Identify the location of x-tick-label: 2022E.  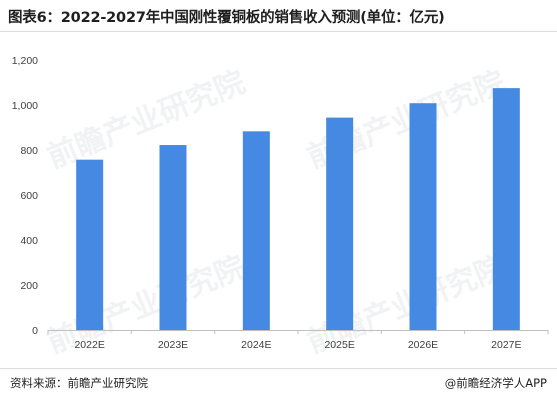
(89, 345).